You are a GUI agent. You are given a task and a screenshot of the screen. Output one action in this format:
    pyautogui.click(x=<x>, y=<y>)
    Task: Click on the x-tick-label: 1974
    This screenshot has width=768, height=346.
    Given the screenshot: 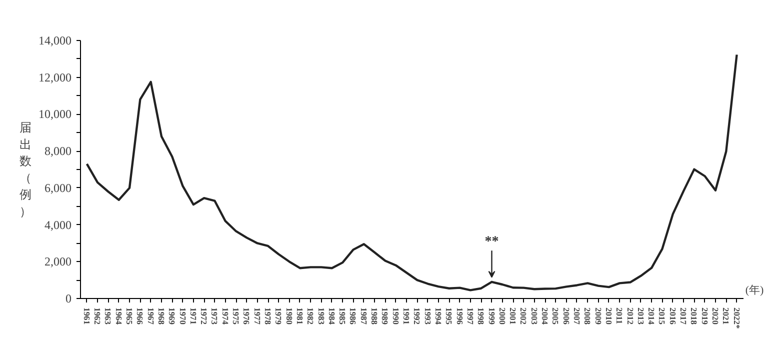 What is the action you would take?
    pyautogui.click(x=225, y=317)
    